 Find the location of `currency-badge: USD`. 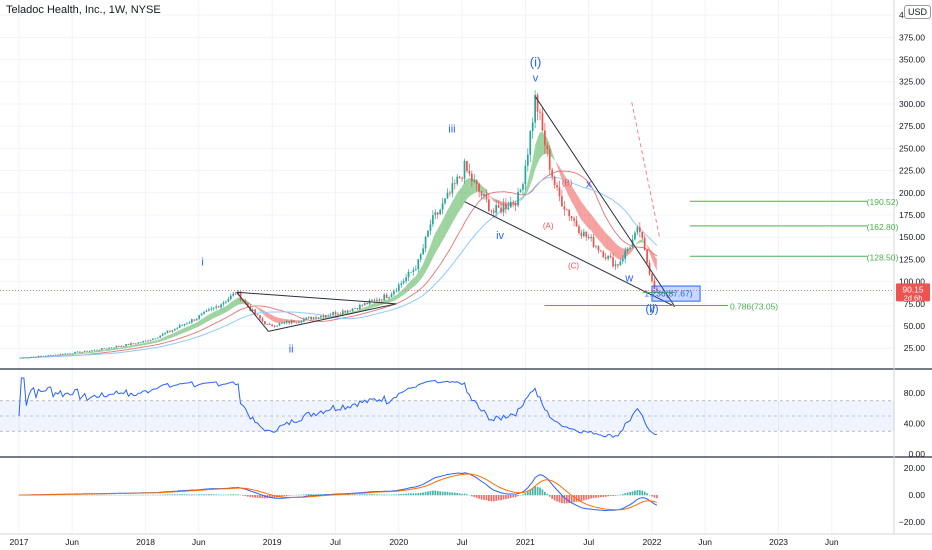

currency-badge: USD is located at coordinates (918, 12).